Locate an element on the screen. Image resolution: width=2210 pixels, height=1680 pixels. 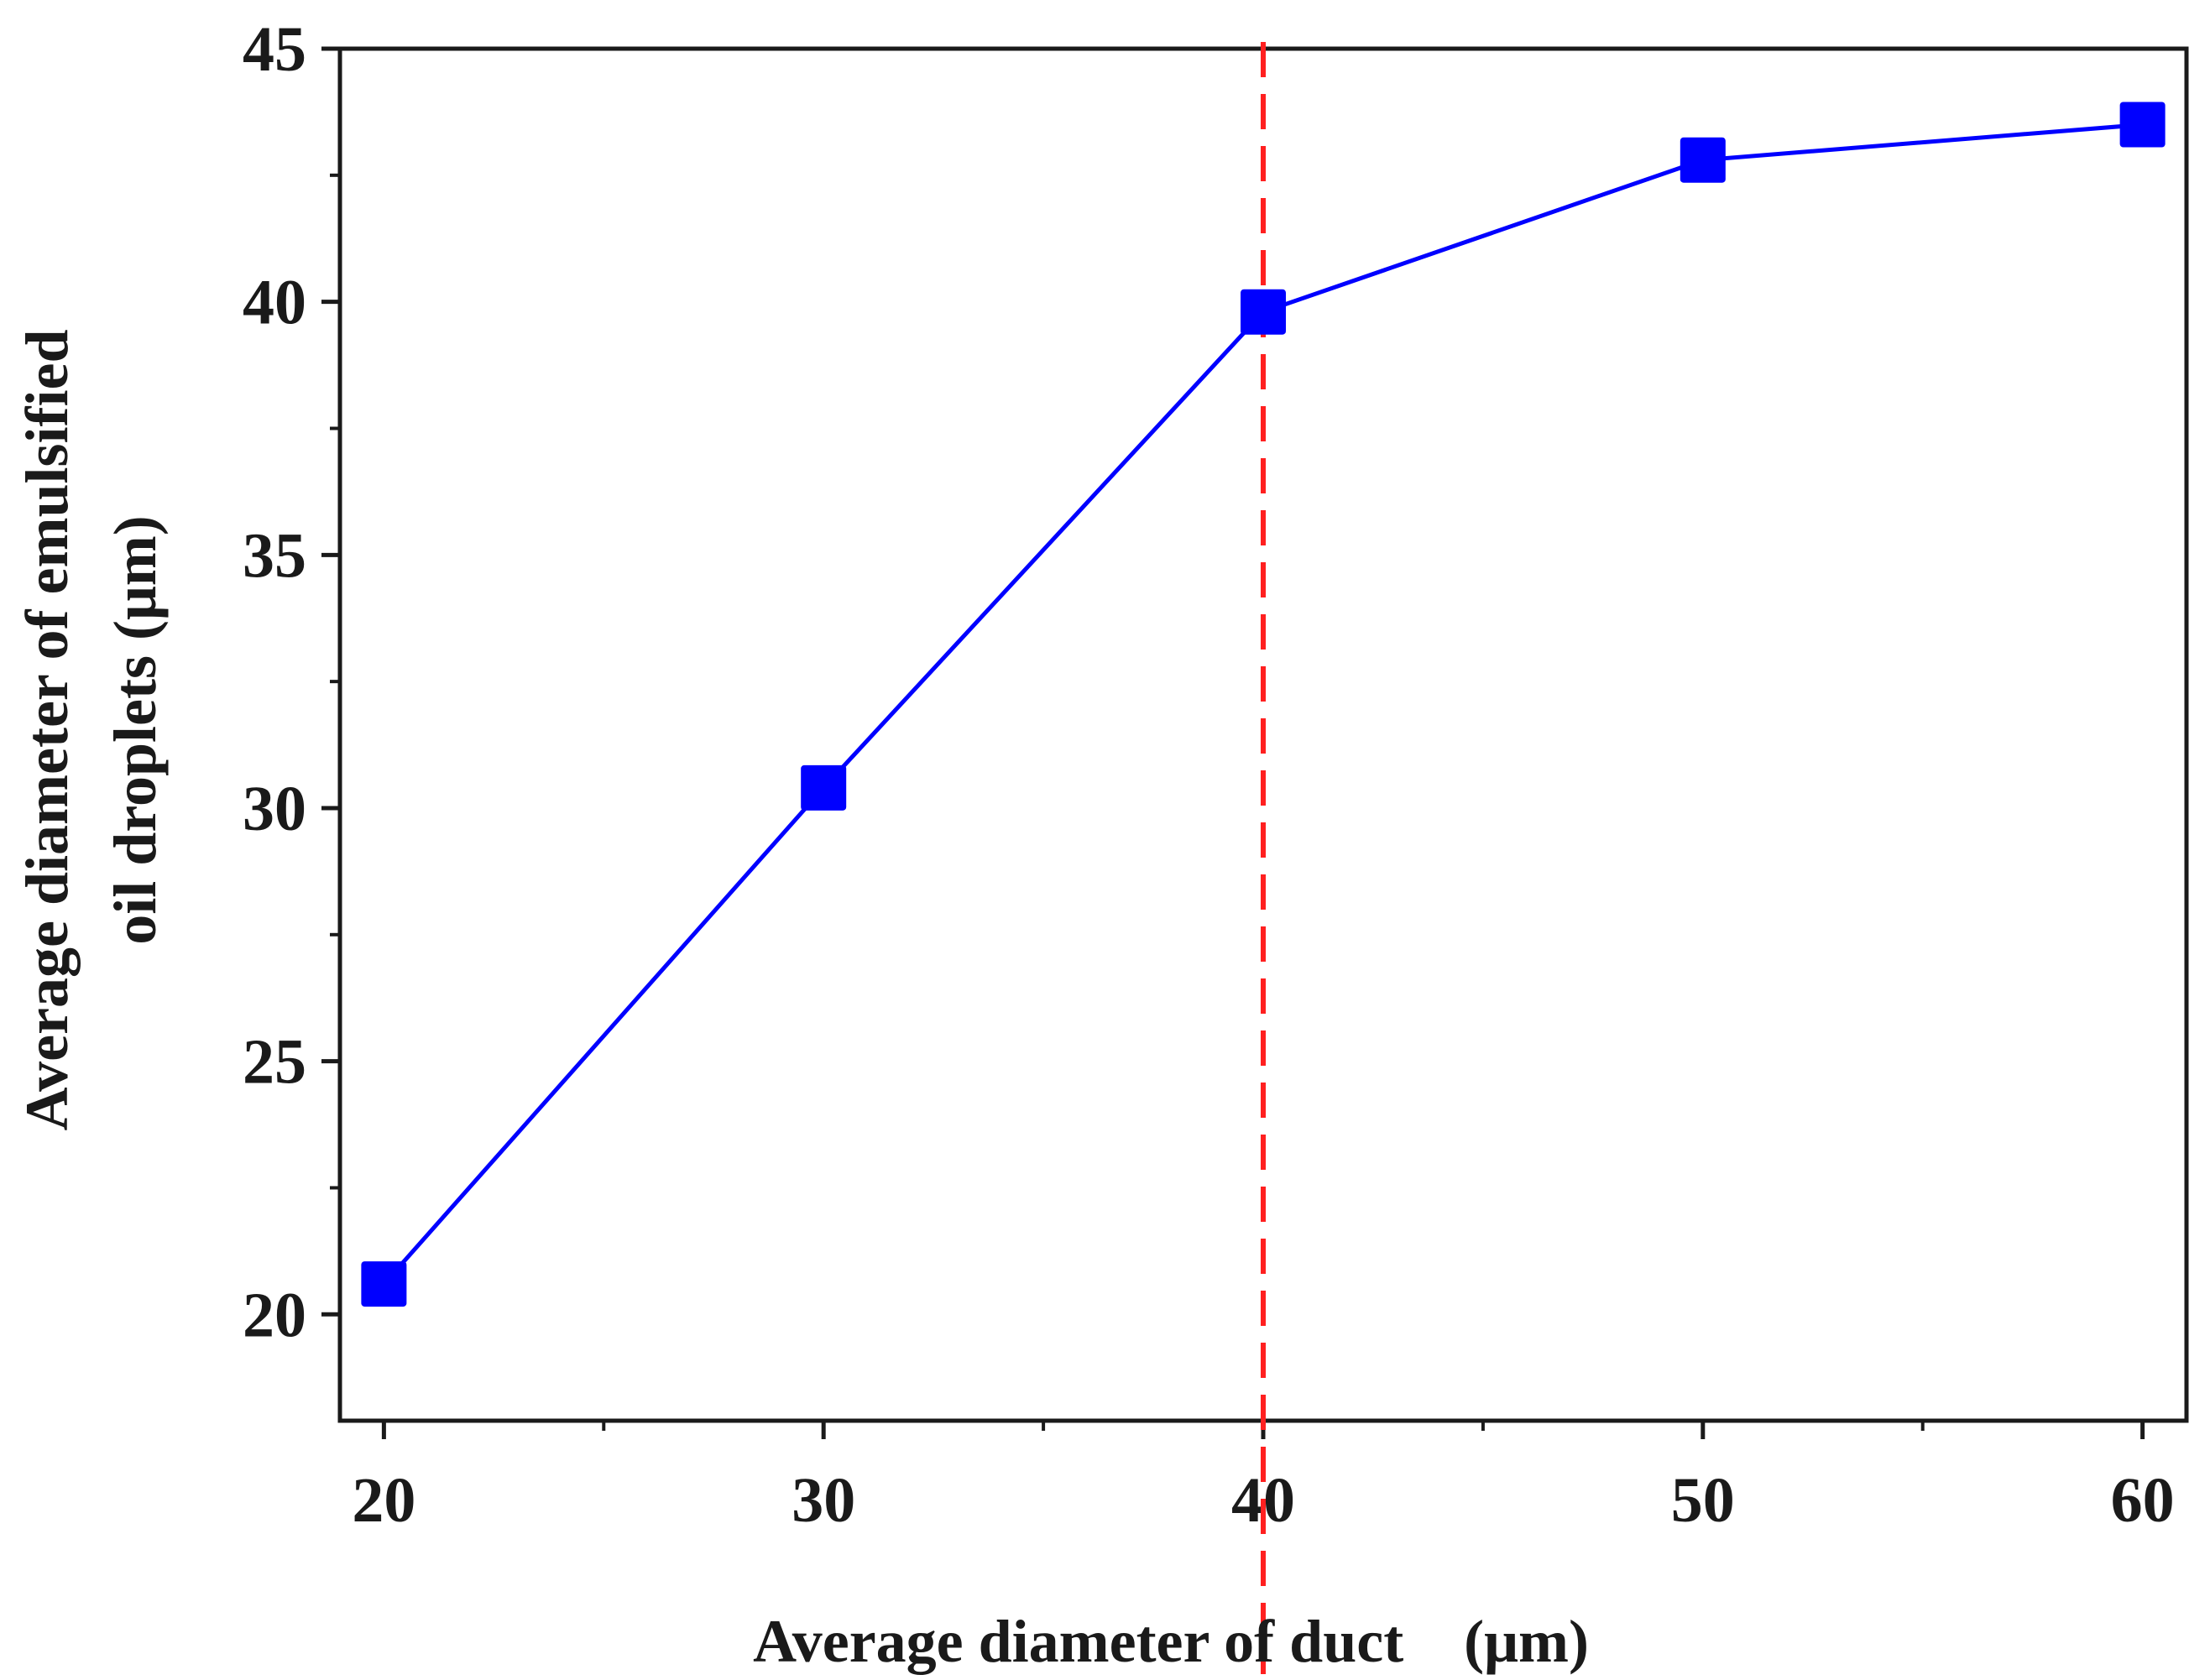
y-tick-label: 40 is located at coordinates (274, 303).